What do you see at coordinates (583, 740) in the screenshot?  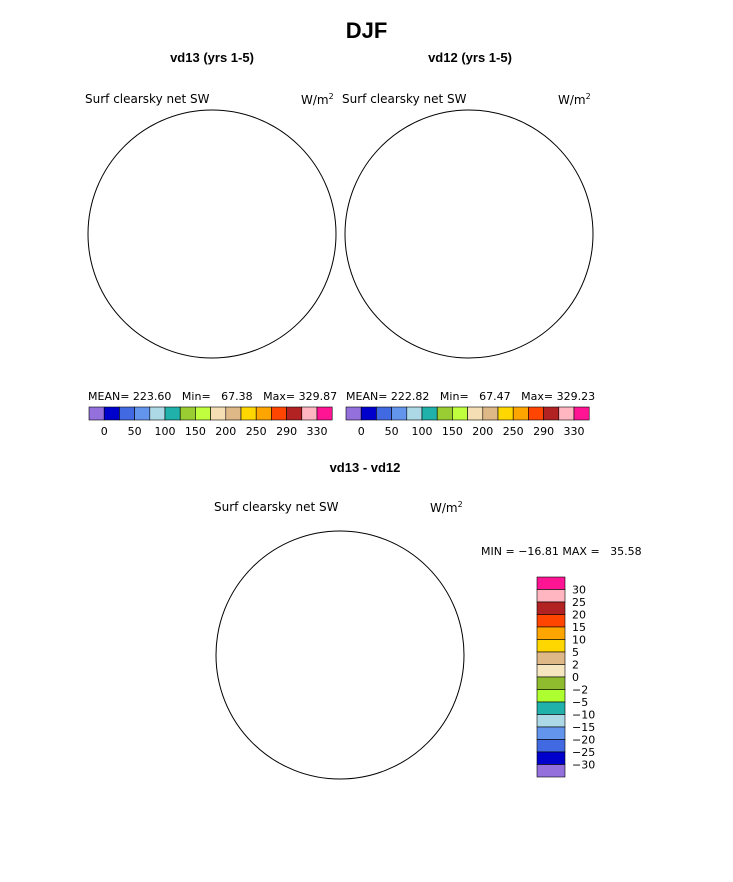 I see `diff-colorbar-tick-label: −20` at bounding box center [583, 740].